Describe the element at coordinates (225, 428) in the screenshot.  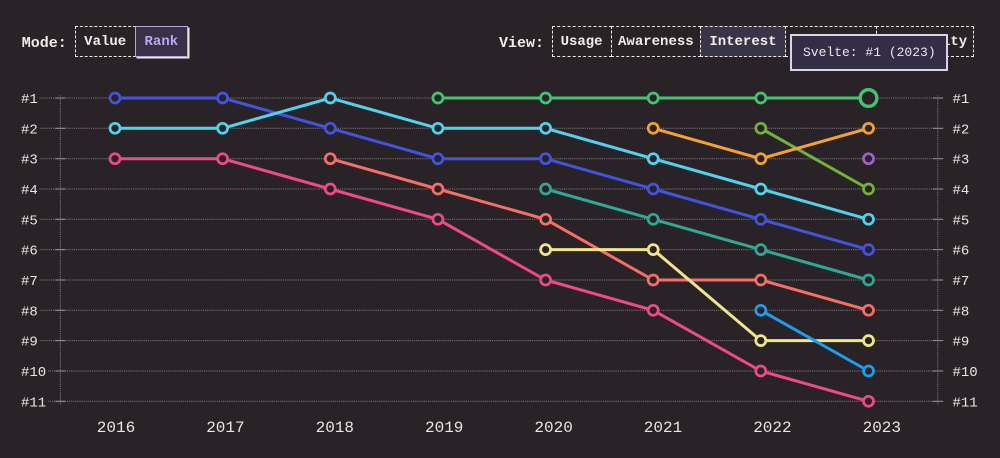
I see `svg-text: 2017` at that location.